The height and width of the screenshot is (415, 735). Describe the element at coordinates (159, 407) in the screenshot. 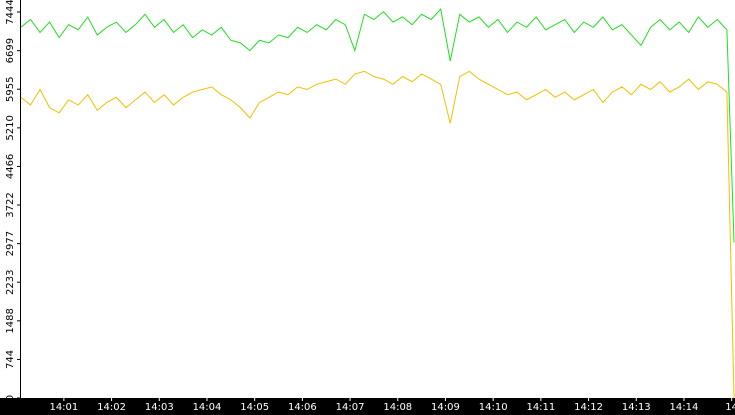

I see `x-tick-label: 14:03` at that location.